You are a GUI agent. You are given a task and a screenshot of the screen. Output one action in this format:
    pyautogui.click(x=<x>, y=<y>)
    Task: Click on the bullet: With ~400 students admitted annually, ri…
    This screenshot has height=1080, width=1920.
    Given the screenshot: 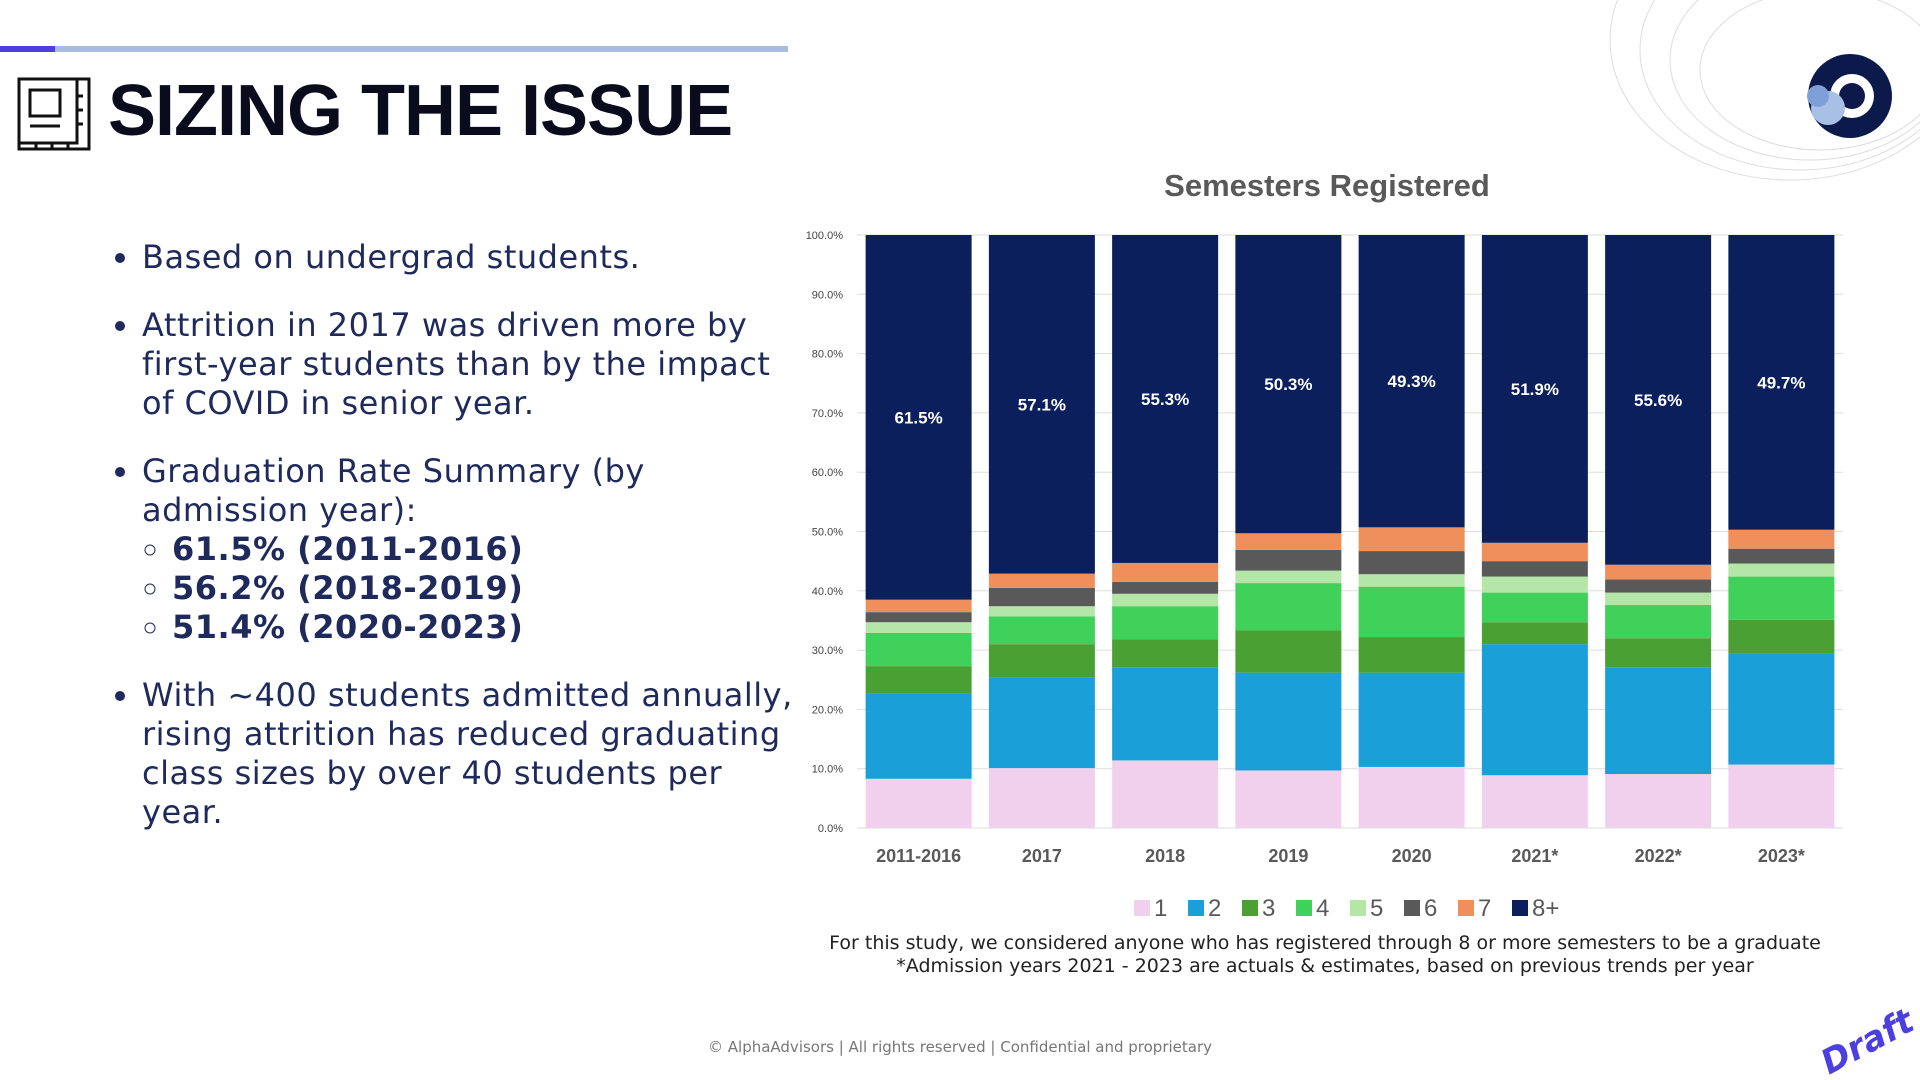 What is the action you would take?
    pyautogui.click(x=472, y=754)
    